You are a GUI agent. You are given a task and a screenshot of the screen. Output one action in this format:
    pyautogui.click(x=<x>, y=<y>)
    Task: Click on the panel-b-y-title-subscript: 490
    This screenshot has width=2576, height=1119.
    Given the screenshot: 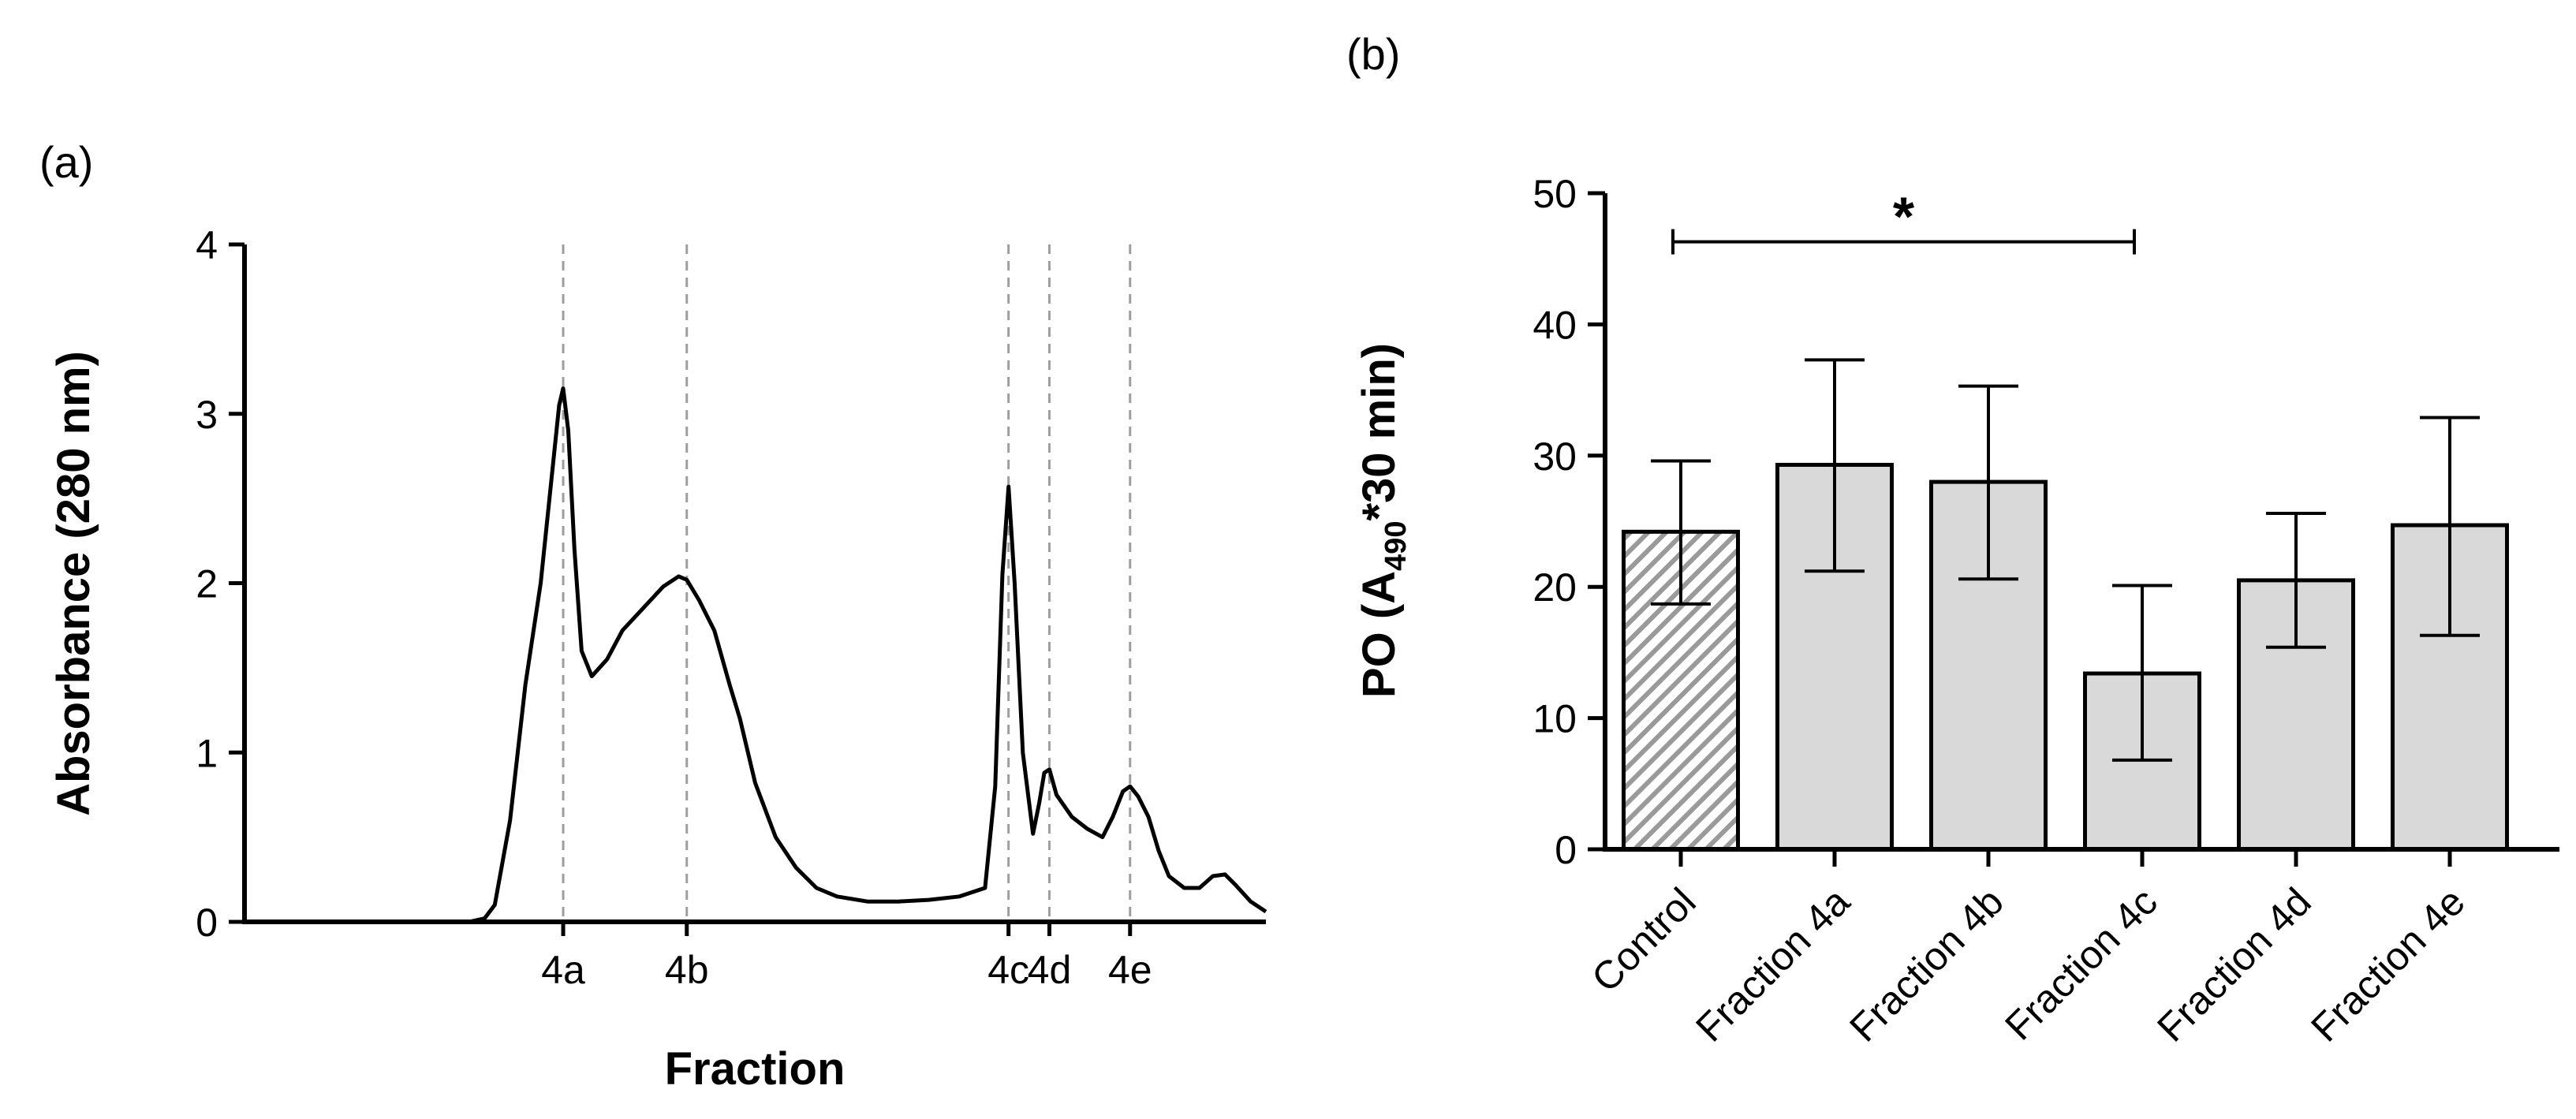 What is the action you would take?
    pyautogui.click(x=1396, y=546)
    